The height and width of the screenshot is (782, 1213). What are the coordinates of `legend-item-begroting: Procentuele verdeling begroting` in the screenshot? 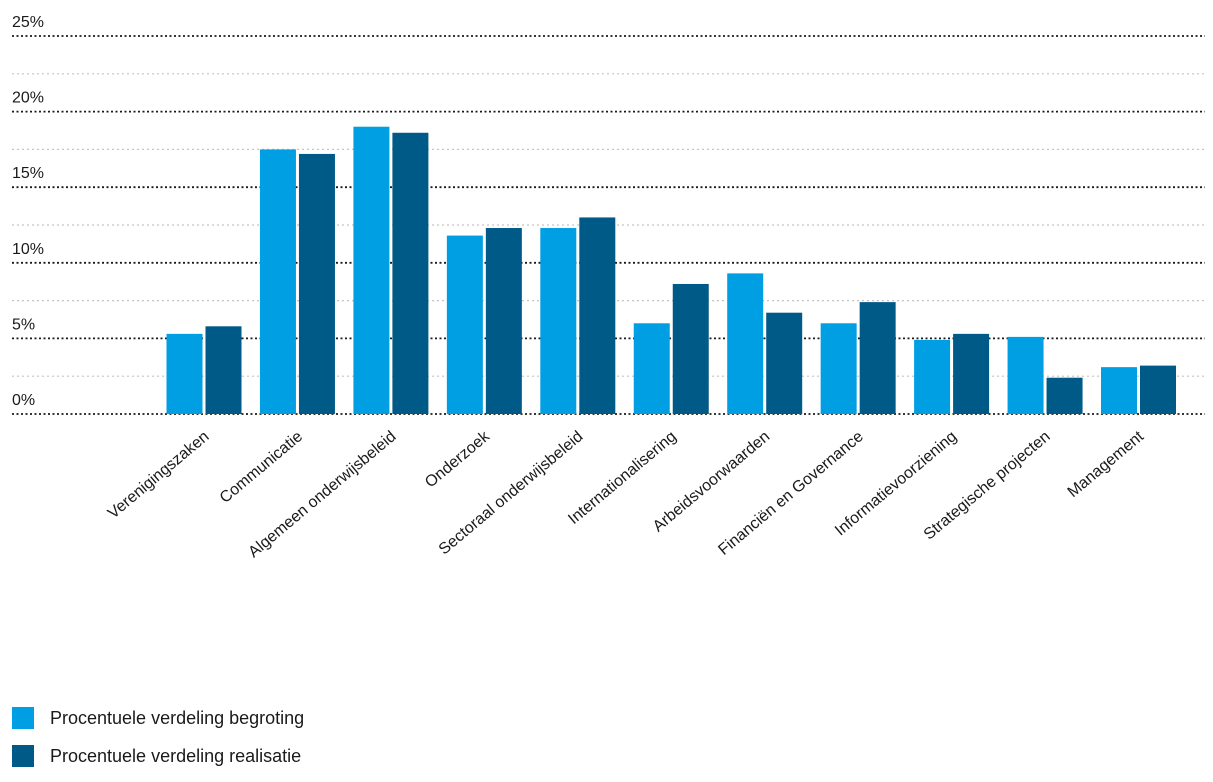 It's located at (158, 718).